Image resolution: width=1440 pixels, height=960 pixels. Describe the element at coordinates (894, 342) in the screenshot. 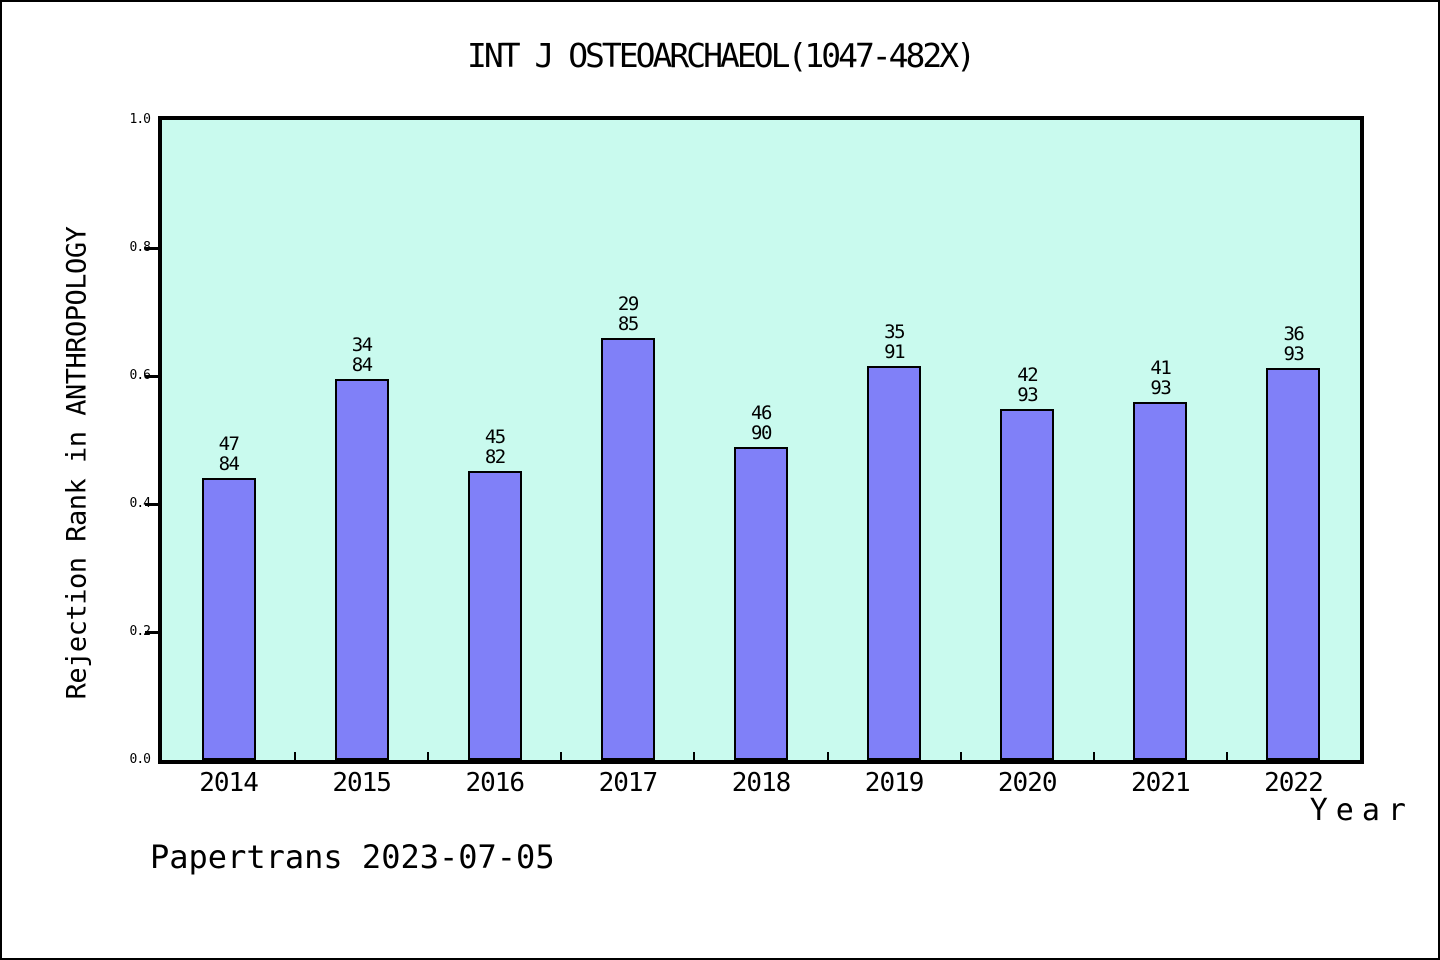

I see `bar-value-label-2019: 35 91` at that location.